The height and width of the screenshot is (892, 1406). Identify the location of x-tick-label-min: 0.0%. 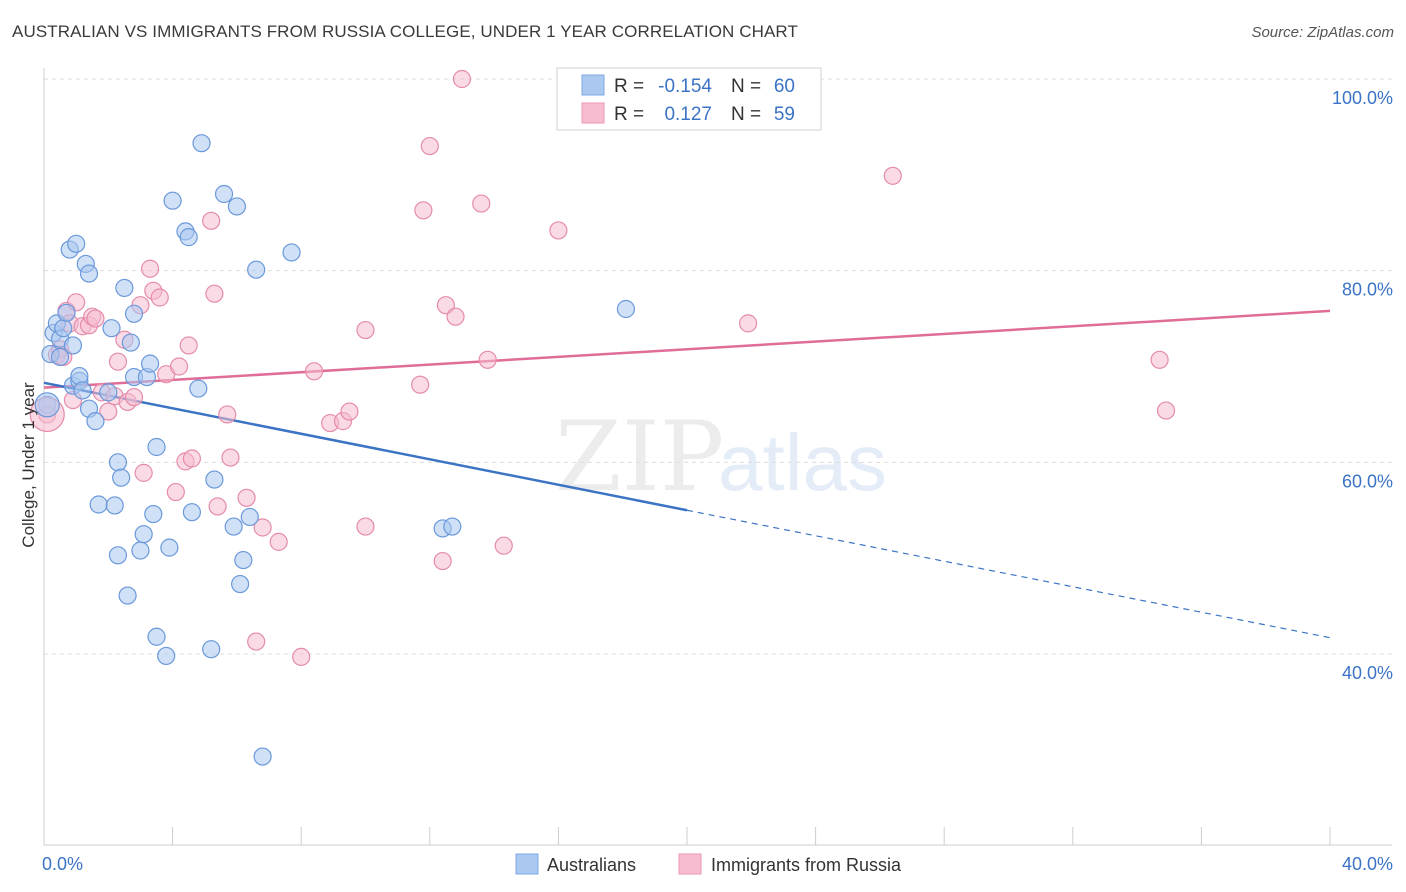
(62, 864).